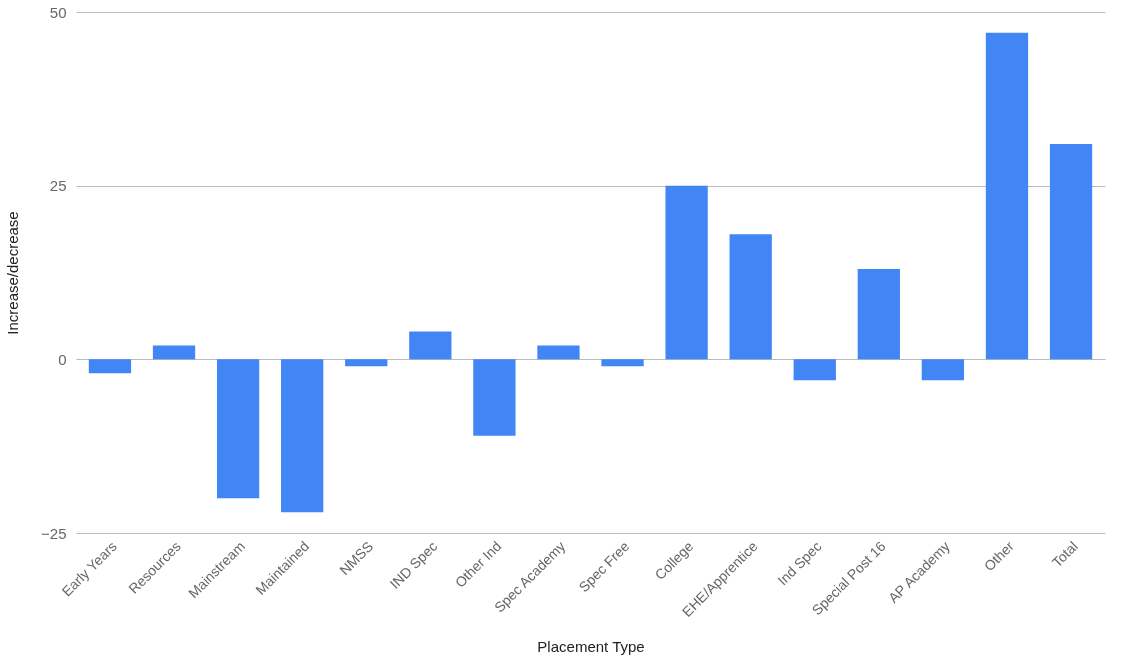 The image size is (1124, 672). Describe the element at coordinates (54, 533) in the screenshot. I see `y-tick-label: −25` at that location.